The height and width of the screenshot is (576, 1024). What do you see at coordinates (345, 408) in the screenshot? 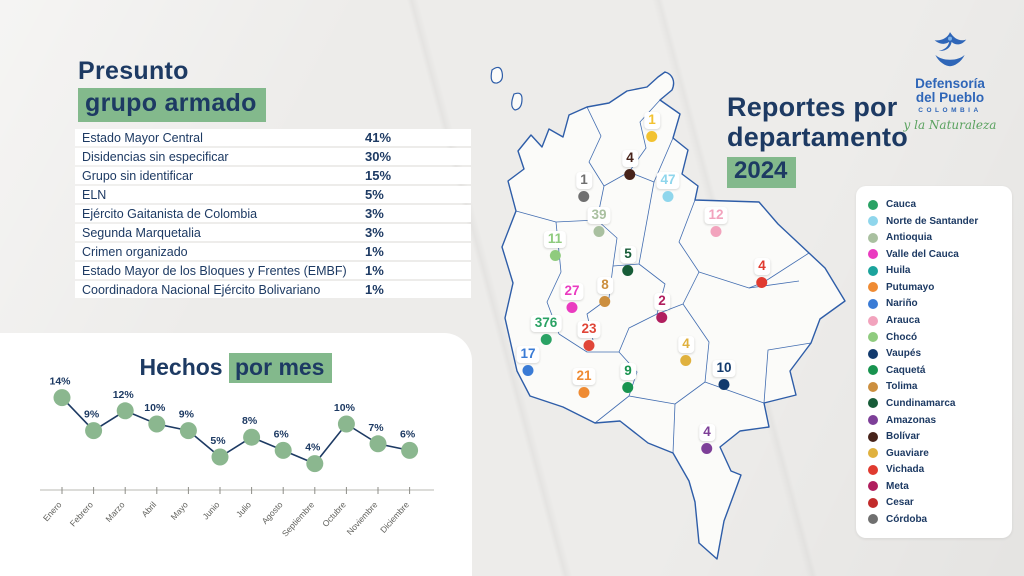
I see `chart-point-label: 10%` at bounding box center [345, 408].